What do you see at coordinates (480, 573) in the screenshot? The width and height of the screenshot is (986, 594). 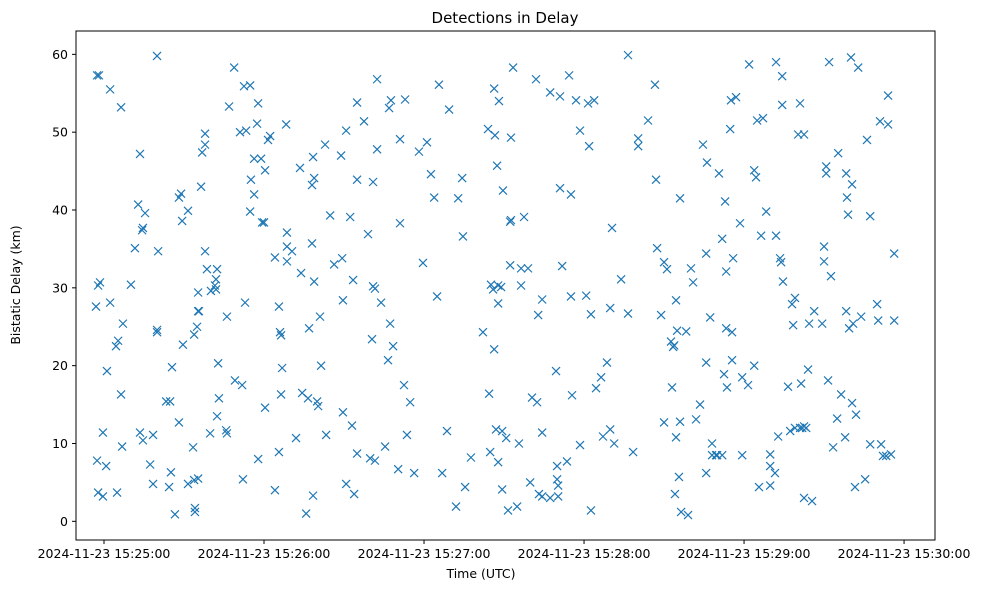 I see `x-axis-label: Time (UTC)` at bounding box center [480, 573].